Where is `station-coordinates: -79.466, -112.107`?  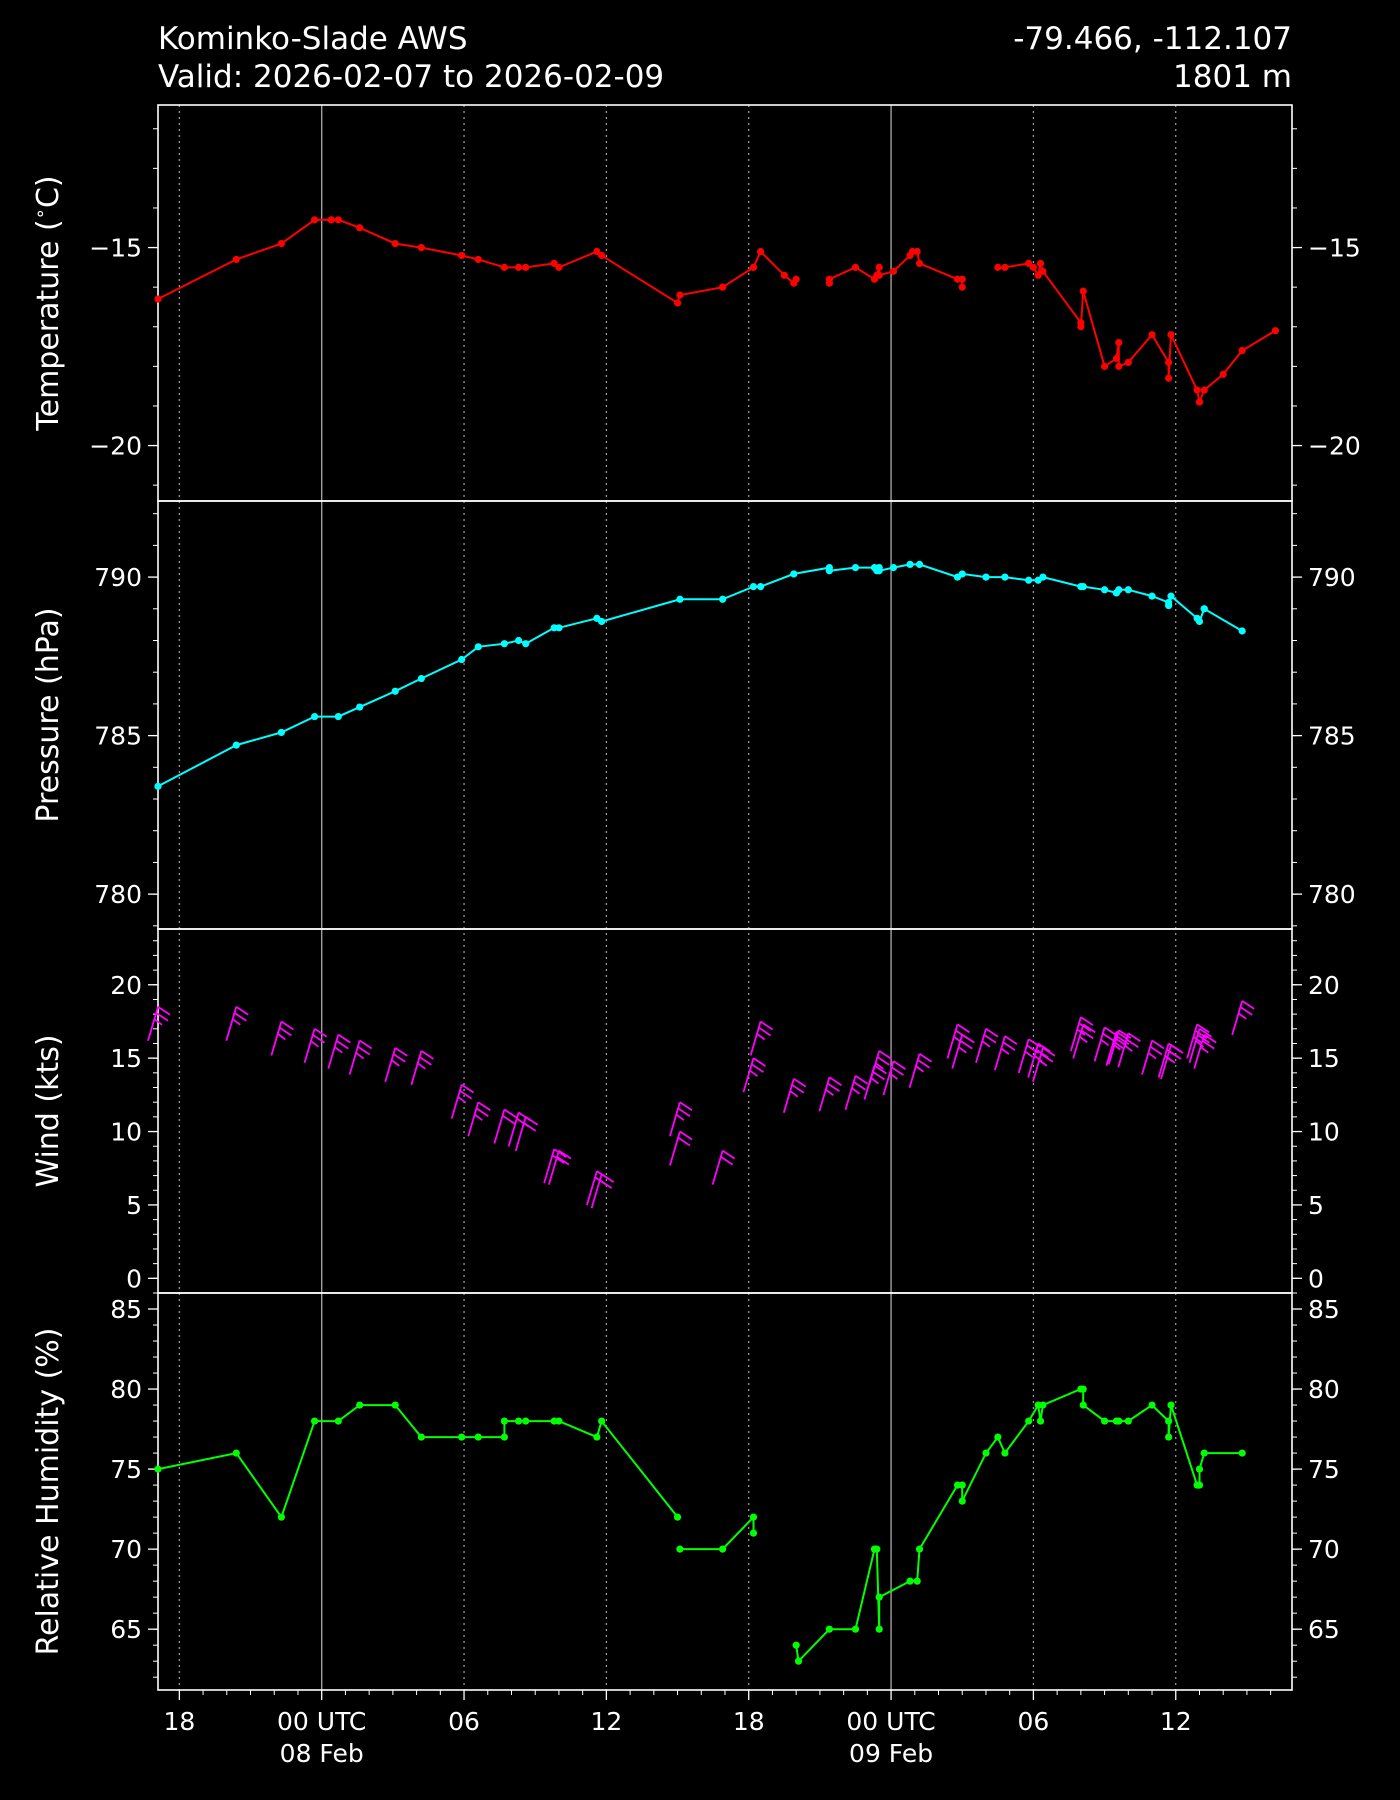 station-coordinates: -79.466, -112.107 is located at coordinates (1152, 39).